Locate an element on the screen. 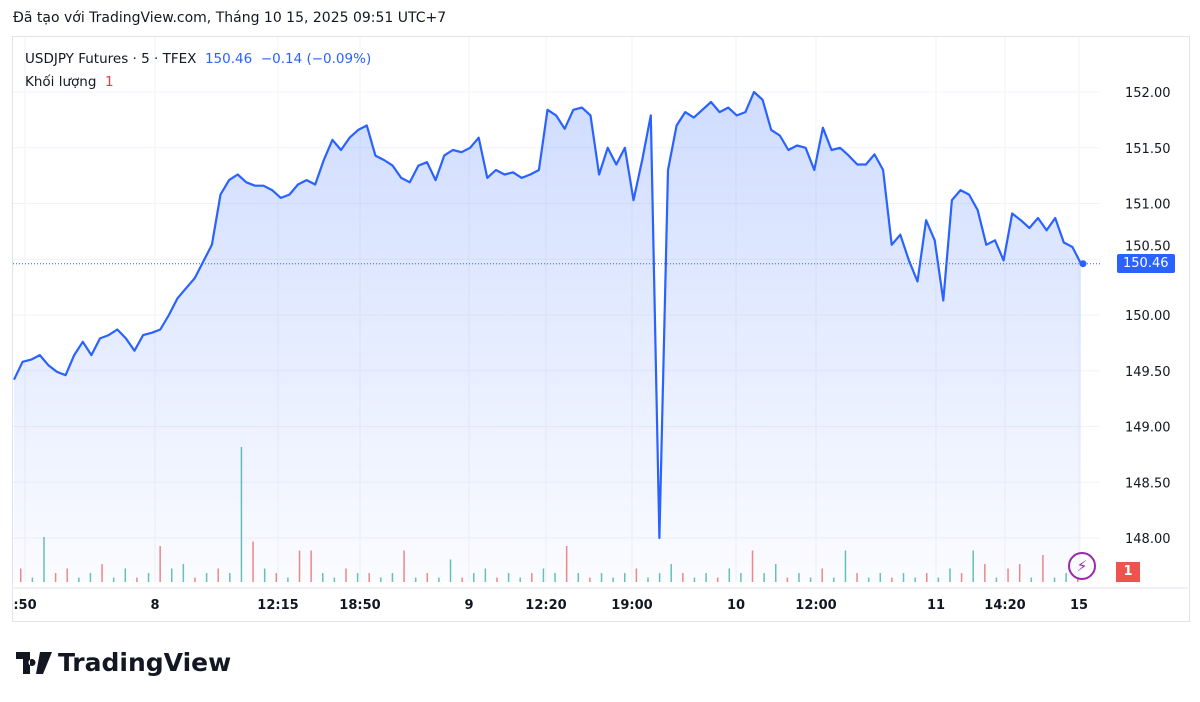  y-tick-label: 152.00 is located at coordinates (1148, 93).